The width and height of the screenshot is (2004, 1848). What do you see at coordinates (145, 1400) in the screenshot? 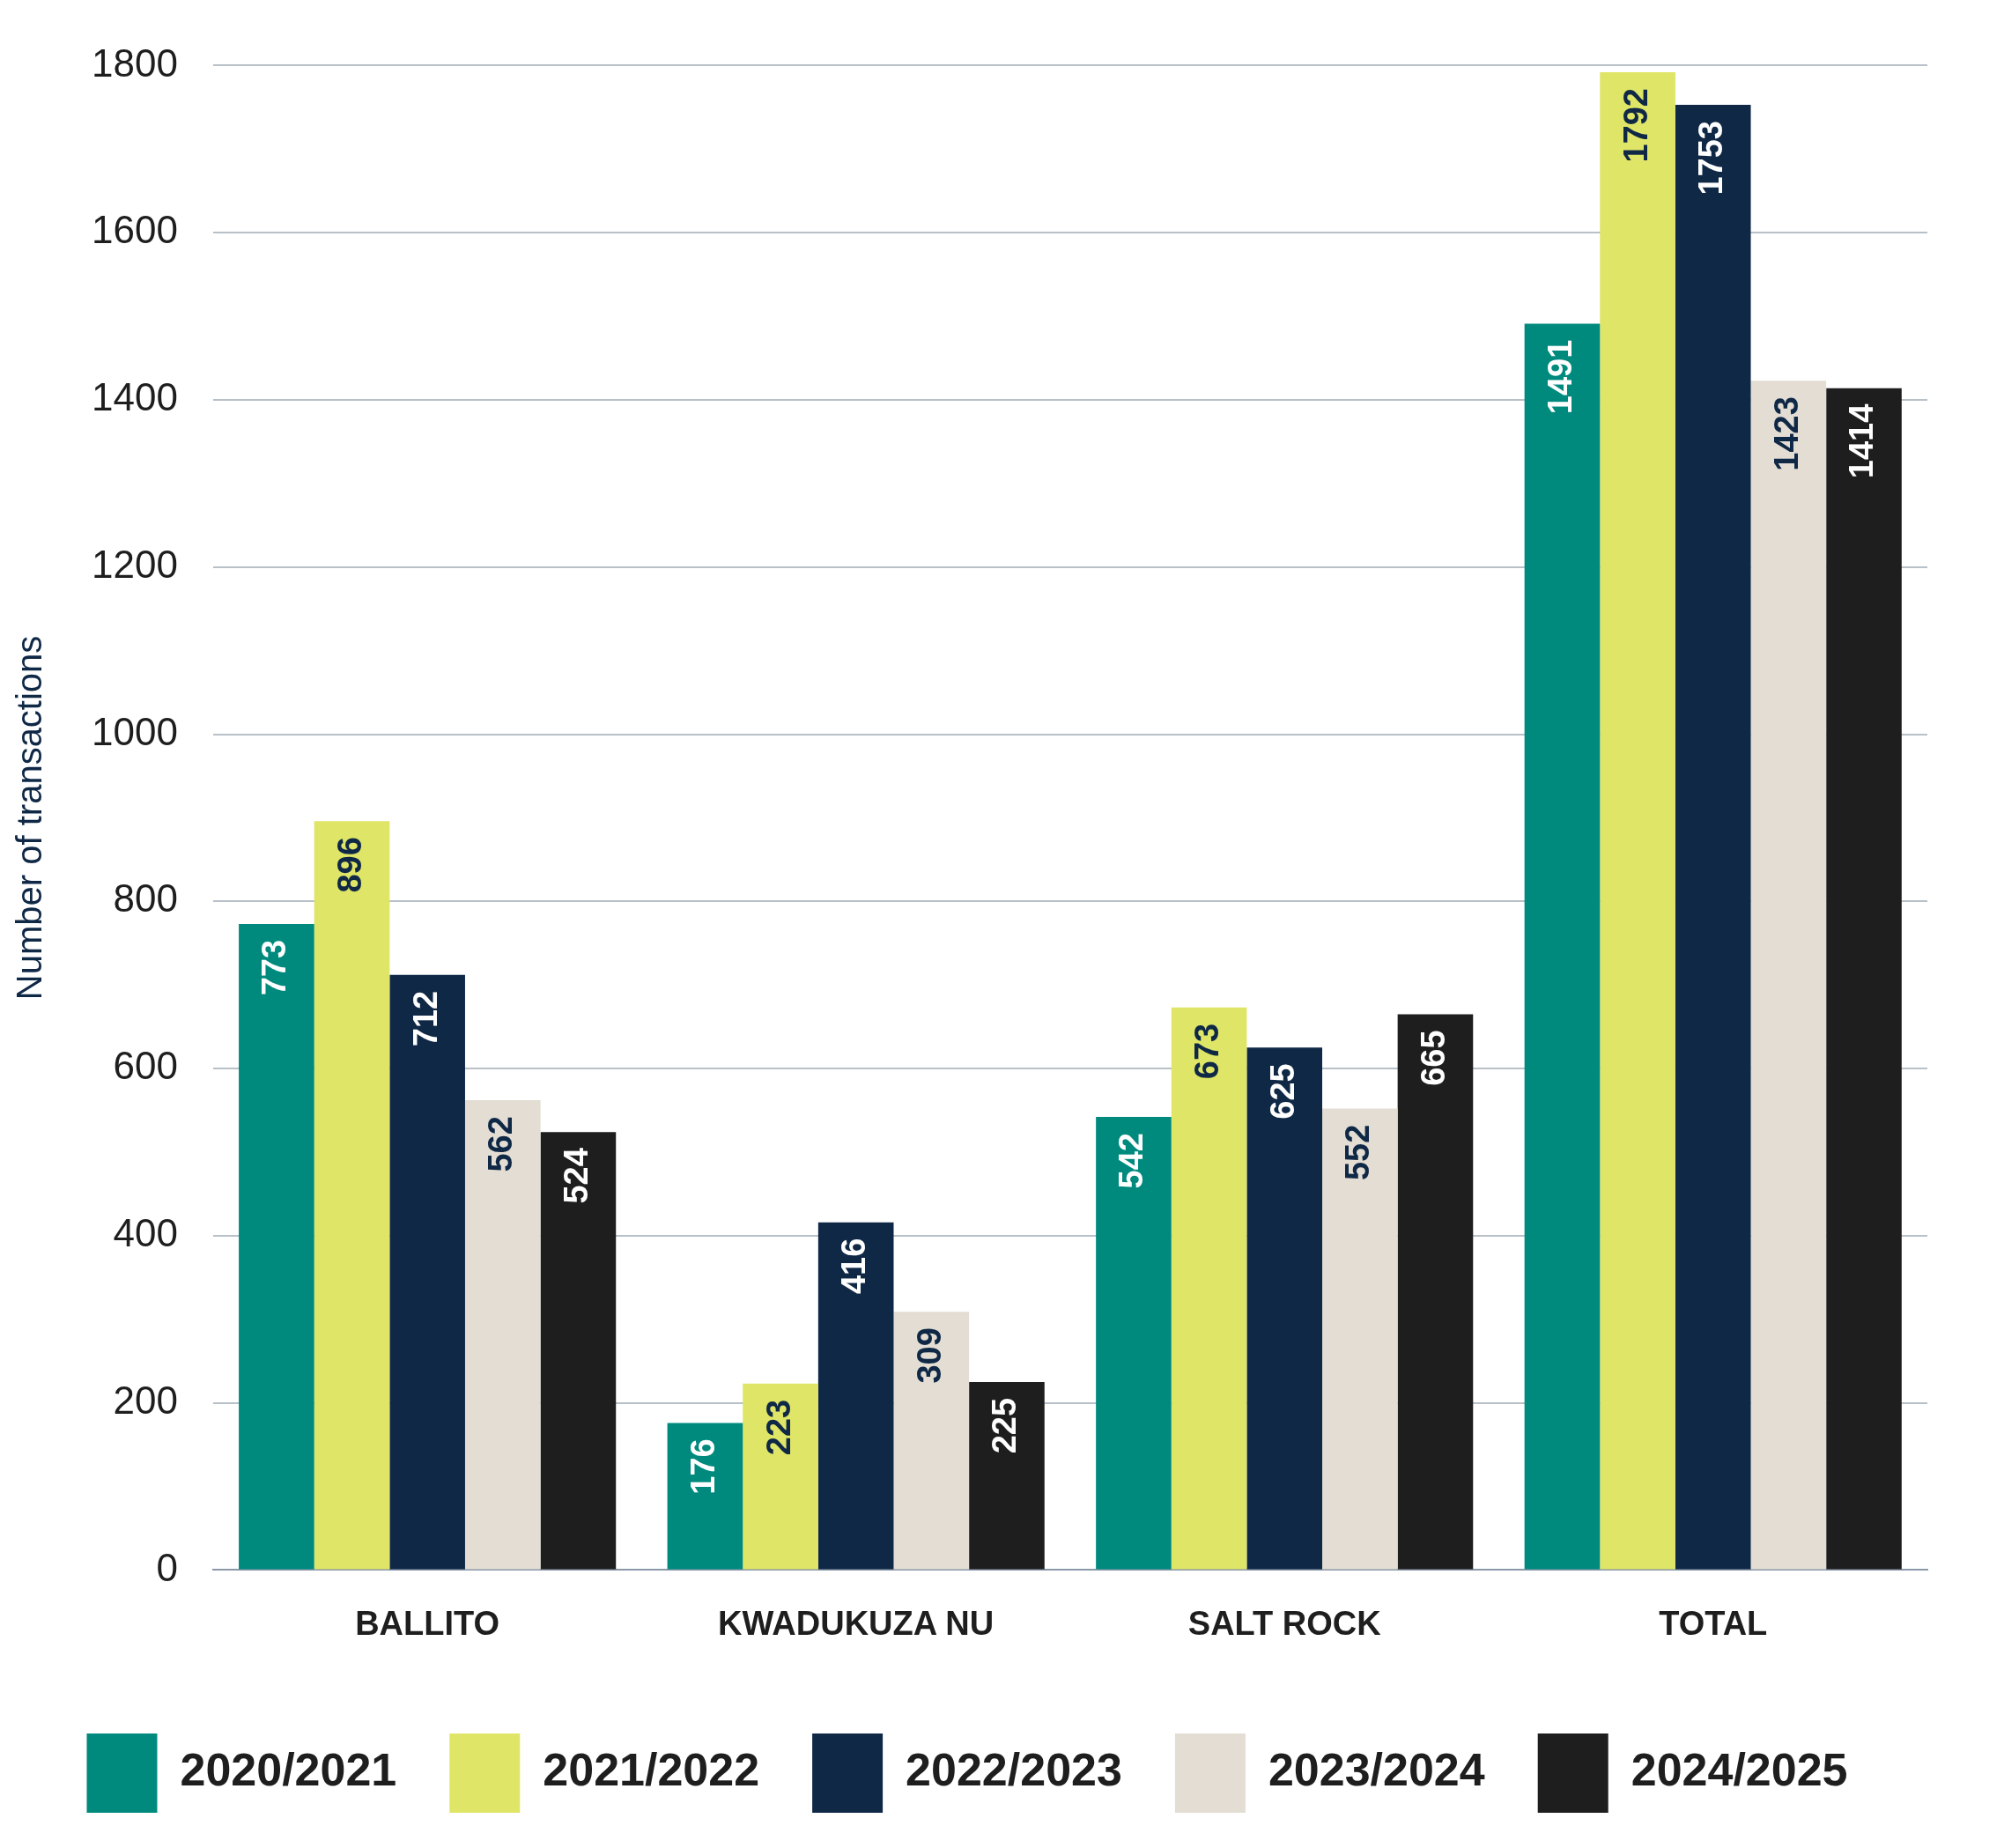
I see `y-tick-label: 200` at bounding box center [145, 1400].